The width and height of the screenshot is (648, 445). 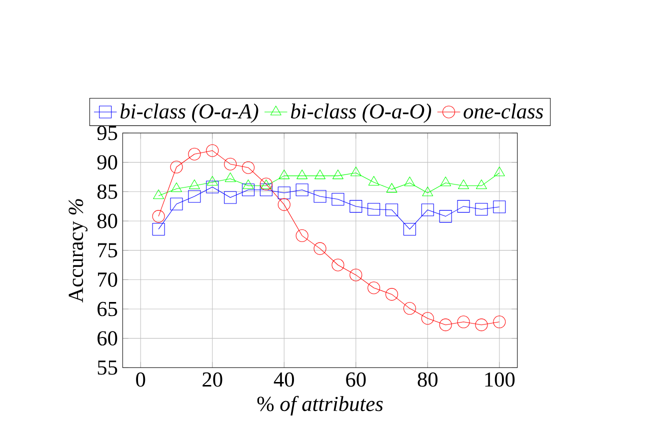 I want to click on y-tick-label: 90, so click(x=107, y=162).